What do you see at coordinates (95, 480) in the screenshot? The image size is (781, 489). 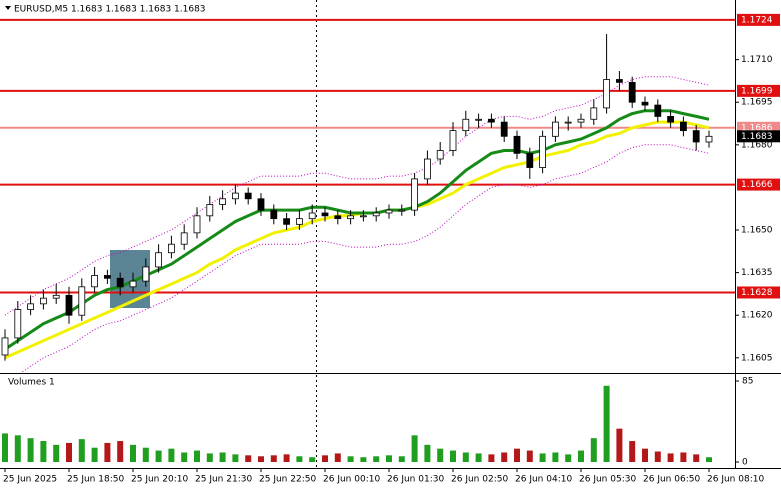 I see `x-tick-label: 25 Jun 18:50` at bounding box center [95, 480].